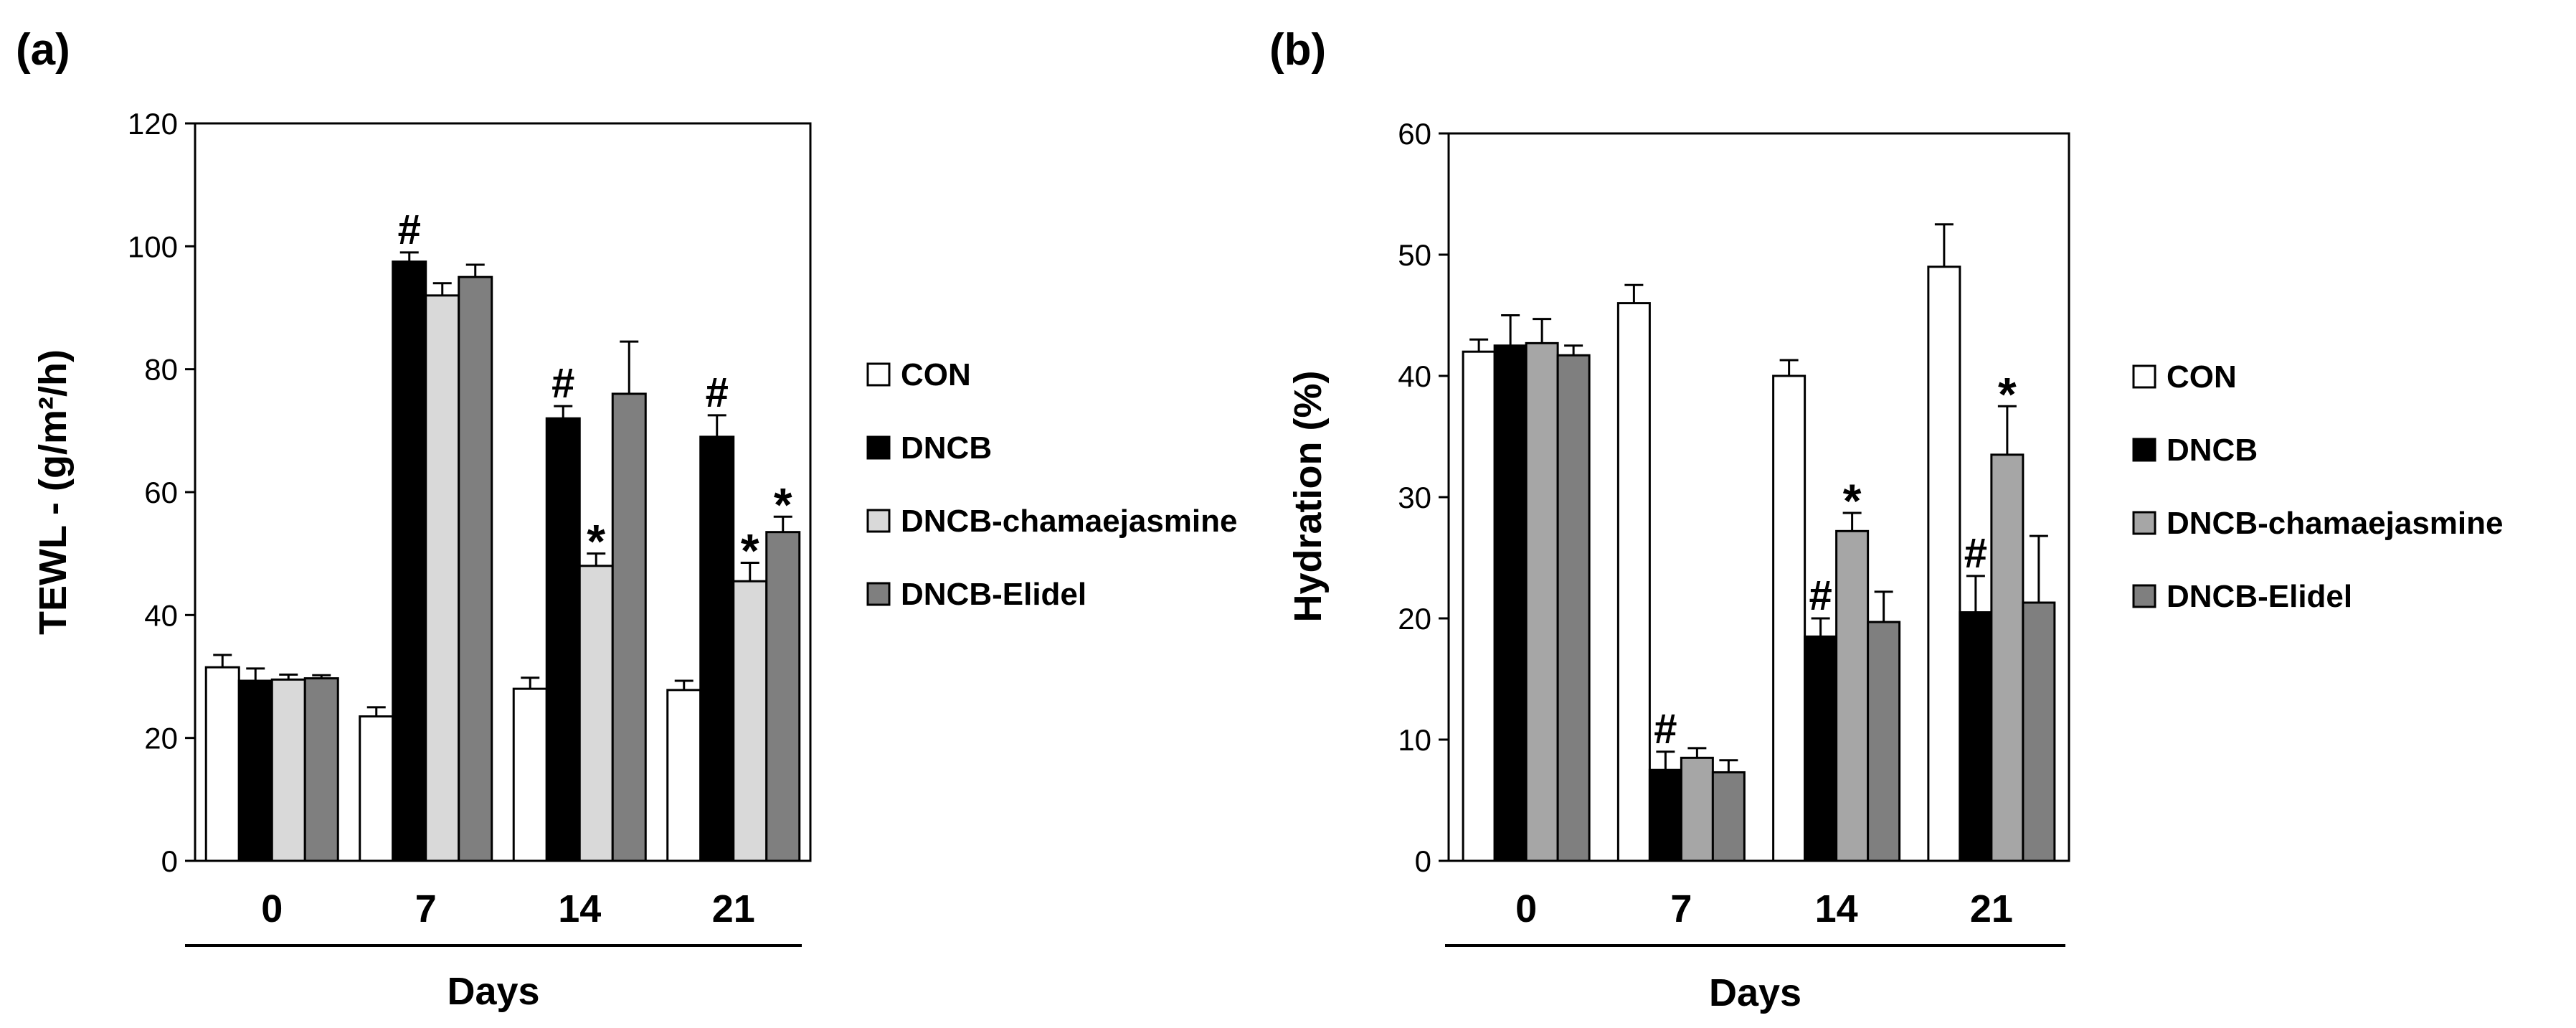  I want to click on y-tick-label: 80, so click(161, 370).